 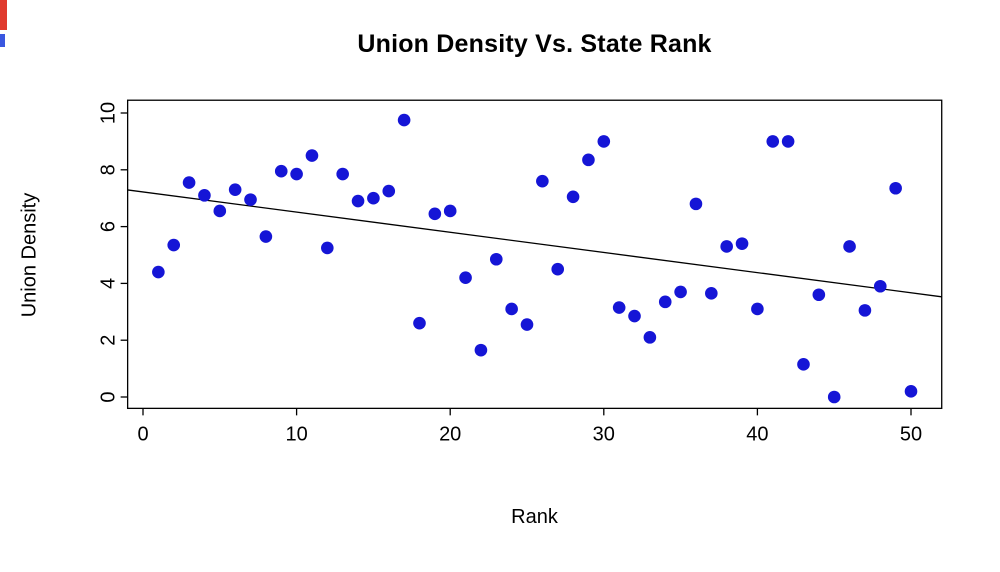 I want to click on x-axis-label: Rank, so click(x=534, y=517).